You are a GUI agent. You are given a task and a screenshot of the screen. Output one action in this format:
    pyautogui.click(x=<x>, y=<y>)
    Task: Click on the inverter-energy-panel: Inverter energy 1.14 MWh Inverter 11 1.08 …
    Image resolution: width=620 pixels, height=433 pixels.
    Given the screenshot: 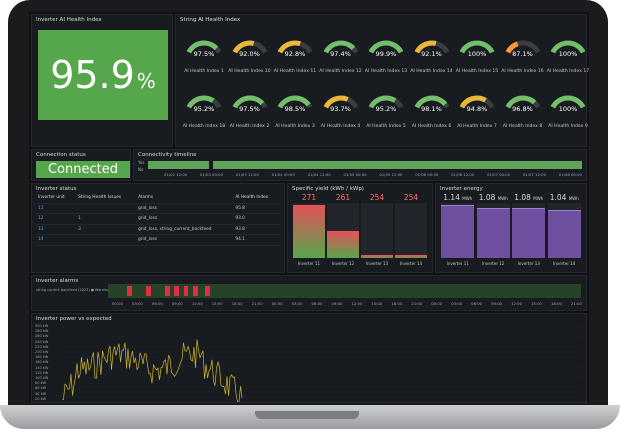 What is the action you would take?
    pyautogui.click(x=511, y=228)
    